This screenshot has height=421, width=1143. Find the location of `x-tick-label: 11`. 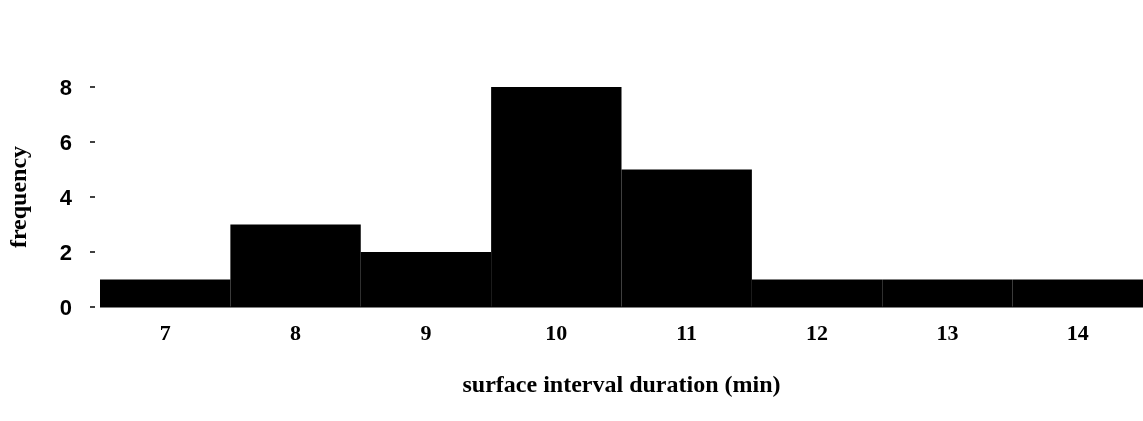

x-tick-label: 11 is located at coordinates (687, 332).